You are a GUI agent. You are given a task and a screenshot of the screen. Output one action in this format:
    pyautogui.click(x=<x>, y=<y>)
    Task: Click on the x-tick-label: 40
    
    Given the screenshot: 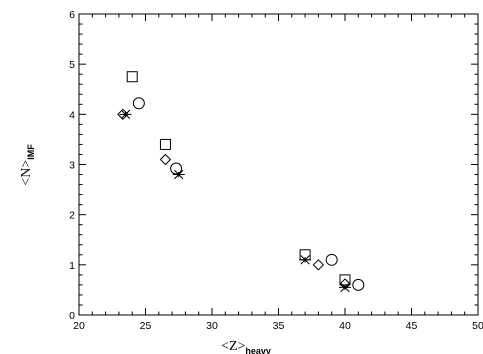 What is the action you would take?
    pyautogui.click(x=345, y=326)
    